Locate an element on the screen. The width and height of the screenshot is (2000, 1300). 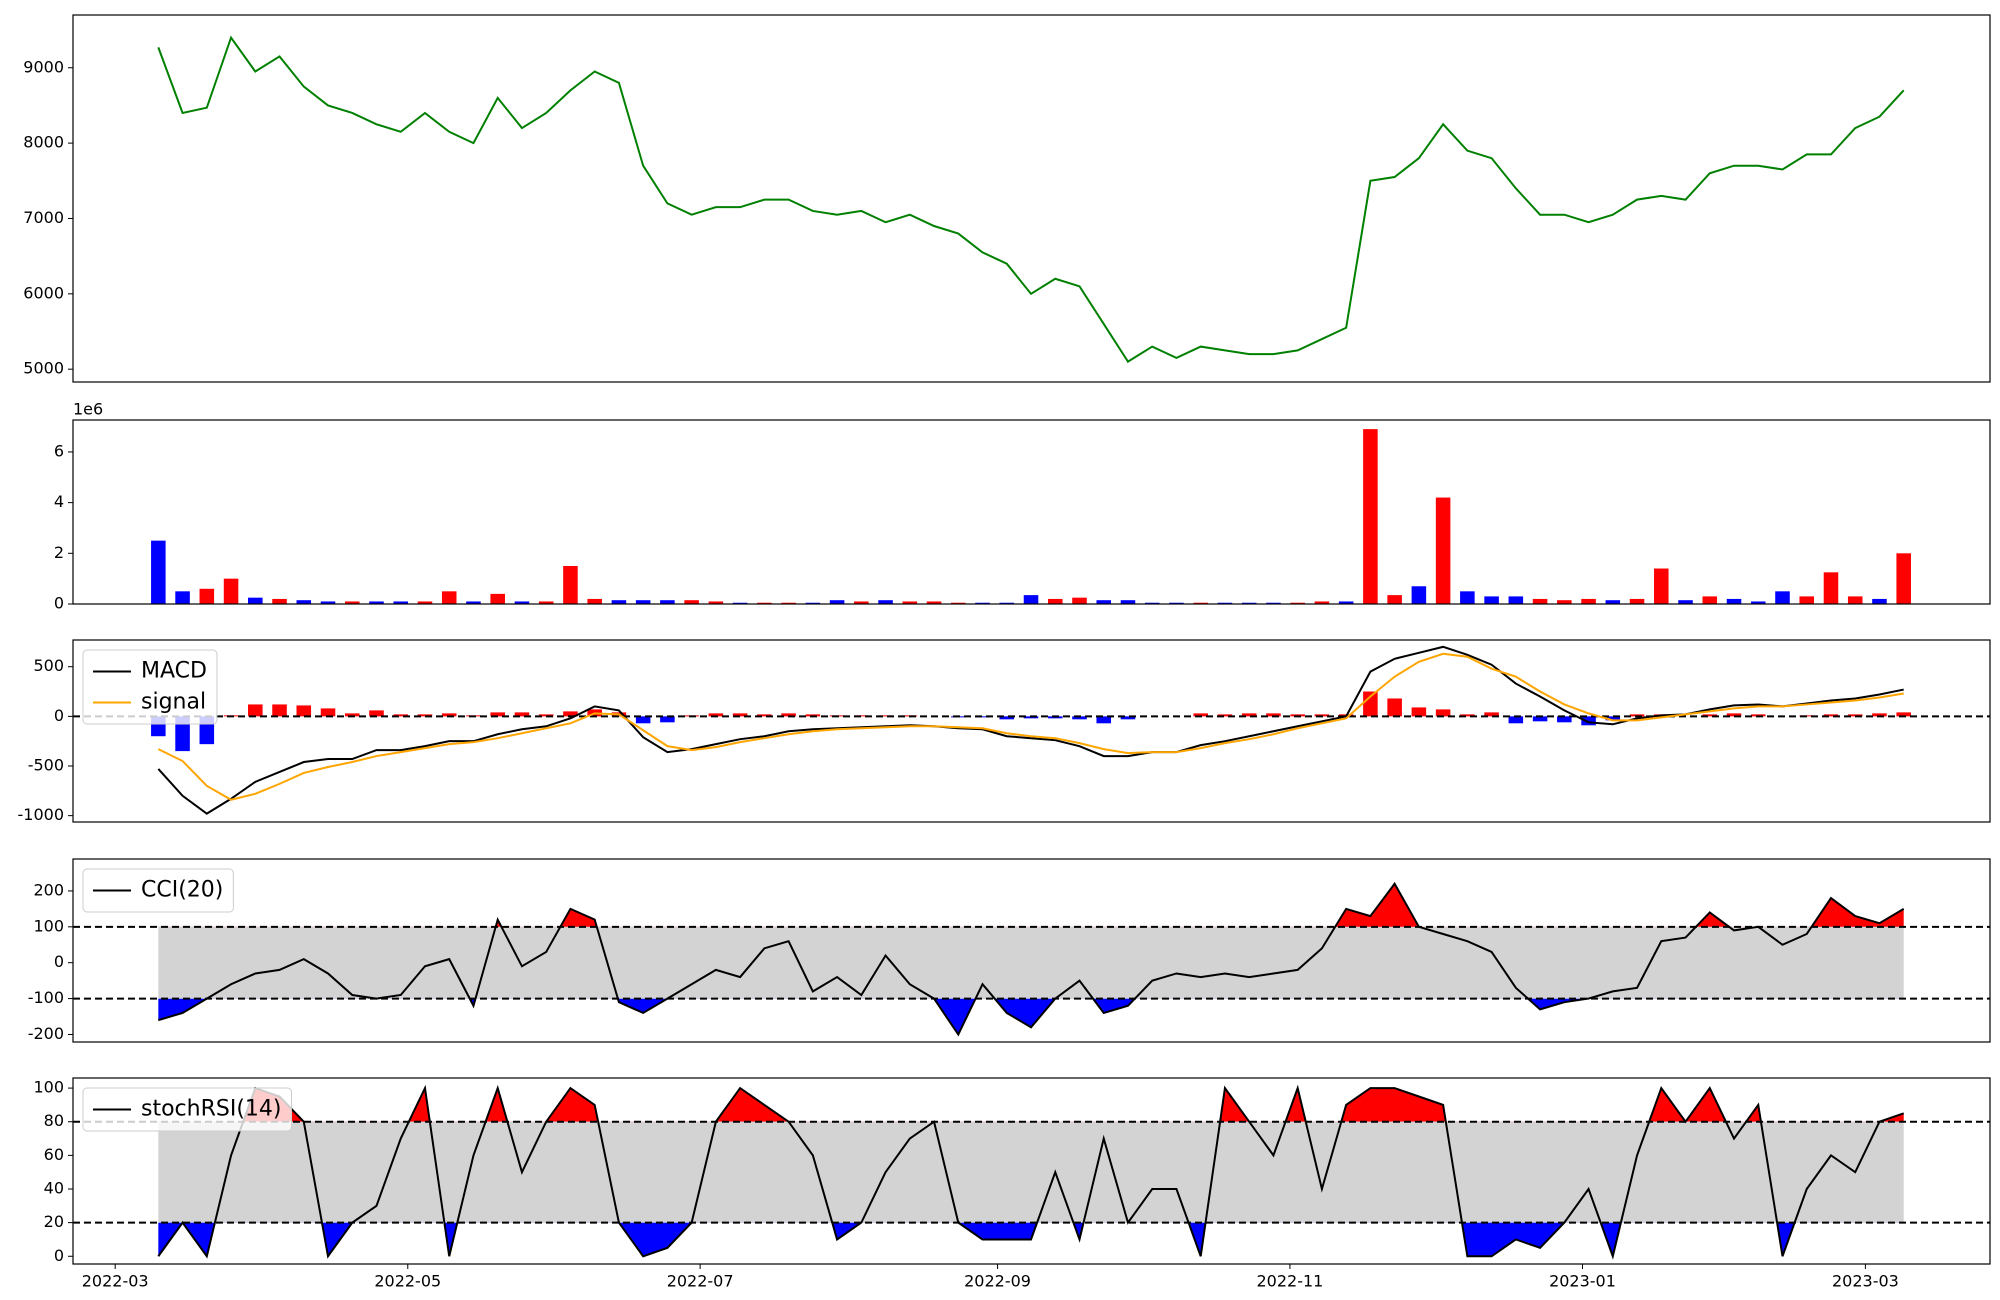
y-tick-label: 9000 is located at coordinates (43, 66).